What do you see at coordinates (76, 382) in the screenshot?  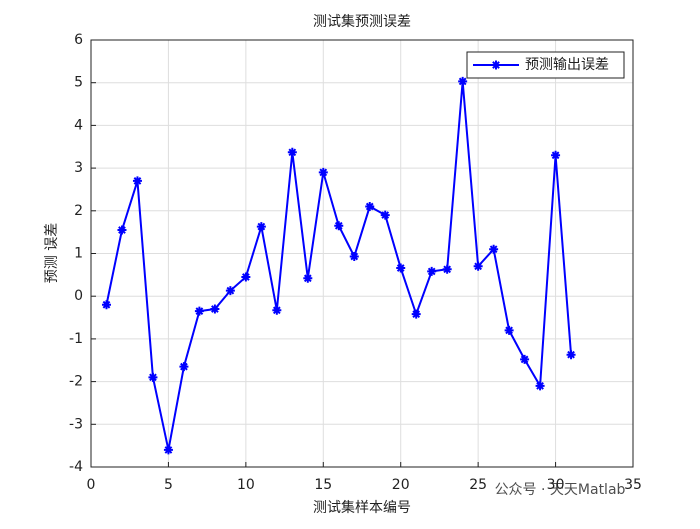 I see `y-tick-label: -2` at bounding box center [76, 382].